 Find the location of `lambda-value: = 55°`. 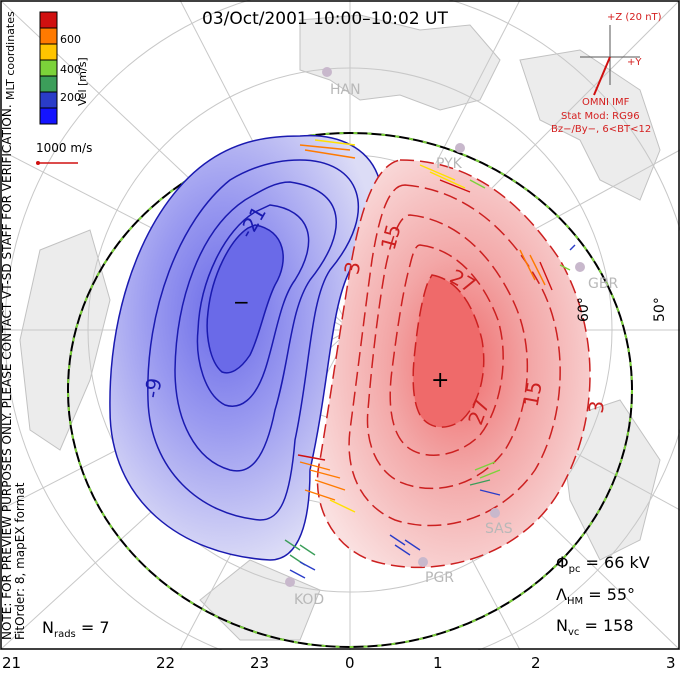

lambda-value: = 55° is located at coordinates (609, 594).